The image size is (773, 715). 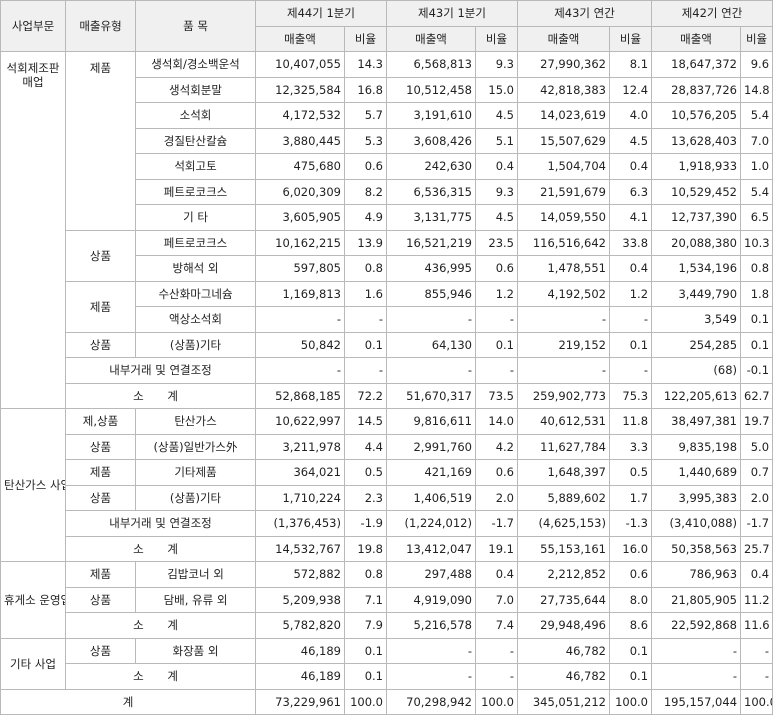 I want to click on amount-cell: 5,889,602, so click(x=563, y=497).